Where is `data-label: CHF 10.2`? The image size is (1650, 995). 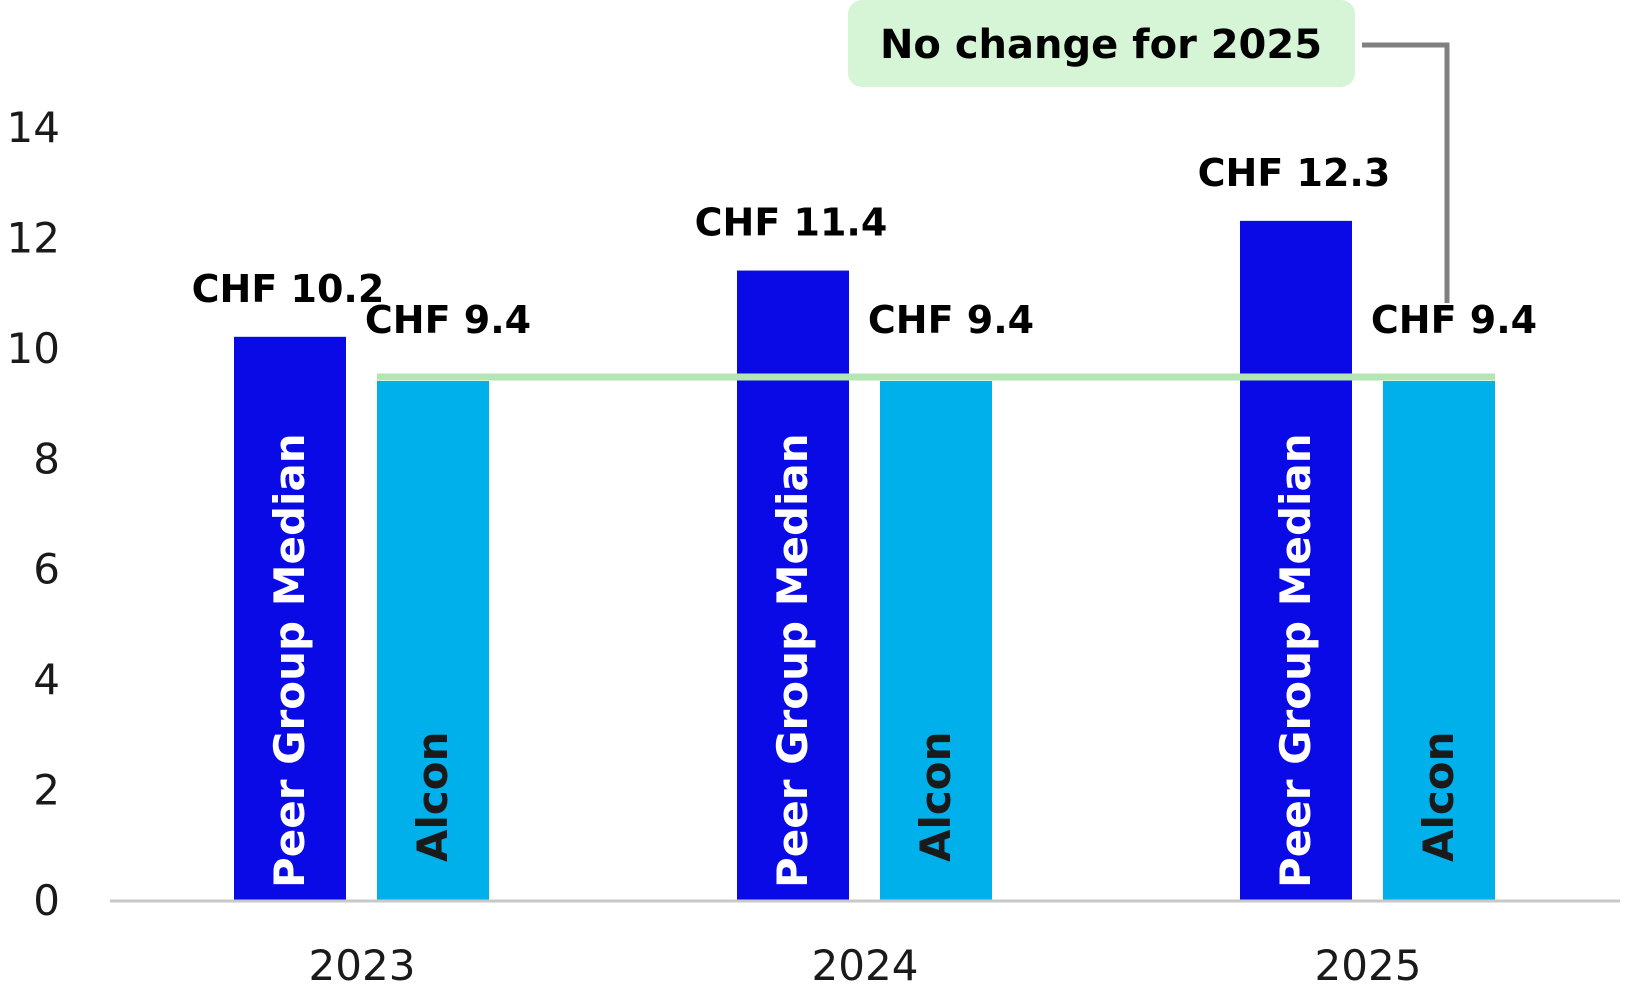 data-label: CHF 10.2 is located at coordinates (288, 289).